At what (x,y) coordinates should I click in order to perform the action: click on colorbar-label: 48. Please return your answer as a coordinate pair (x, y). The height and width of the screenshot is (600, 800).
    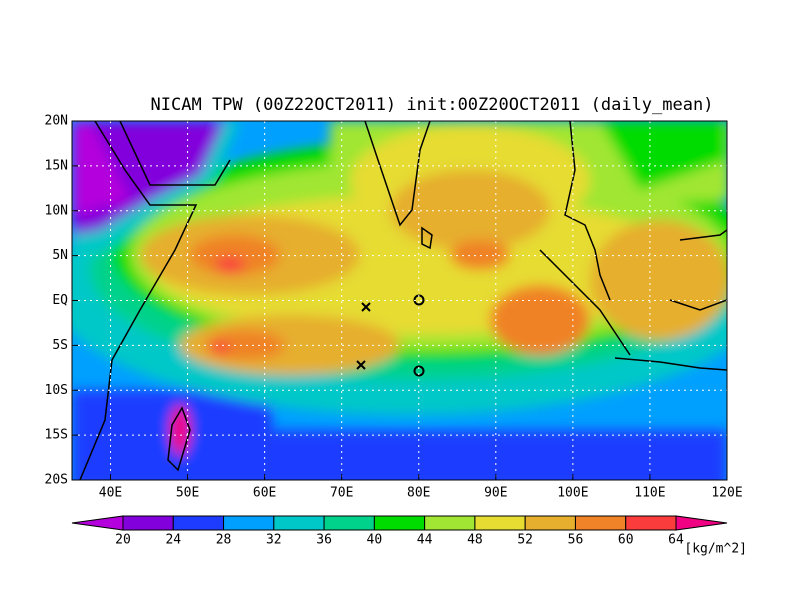
    Looking at the image, I should click on (475, 540).